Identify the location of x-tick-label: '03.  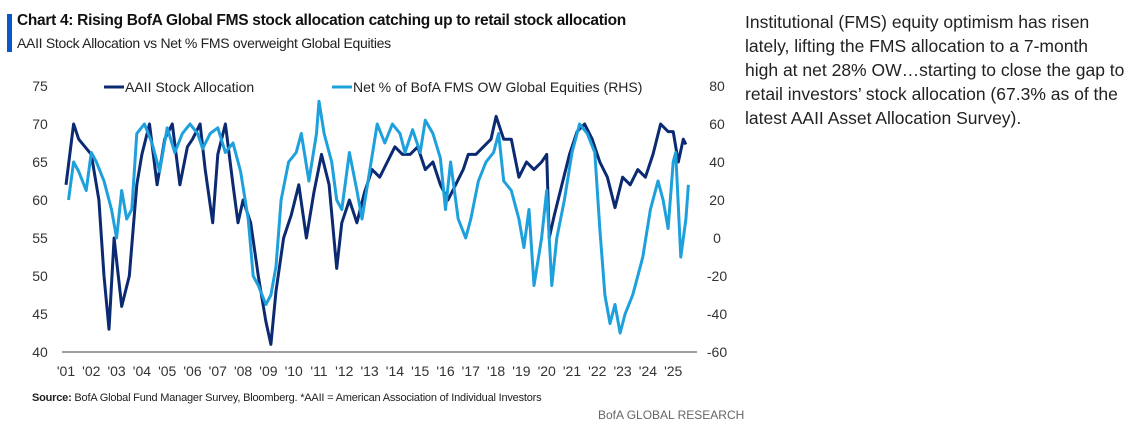
(116, 371).